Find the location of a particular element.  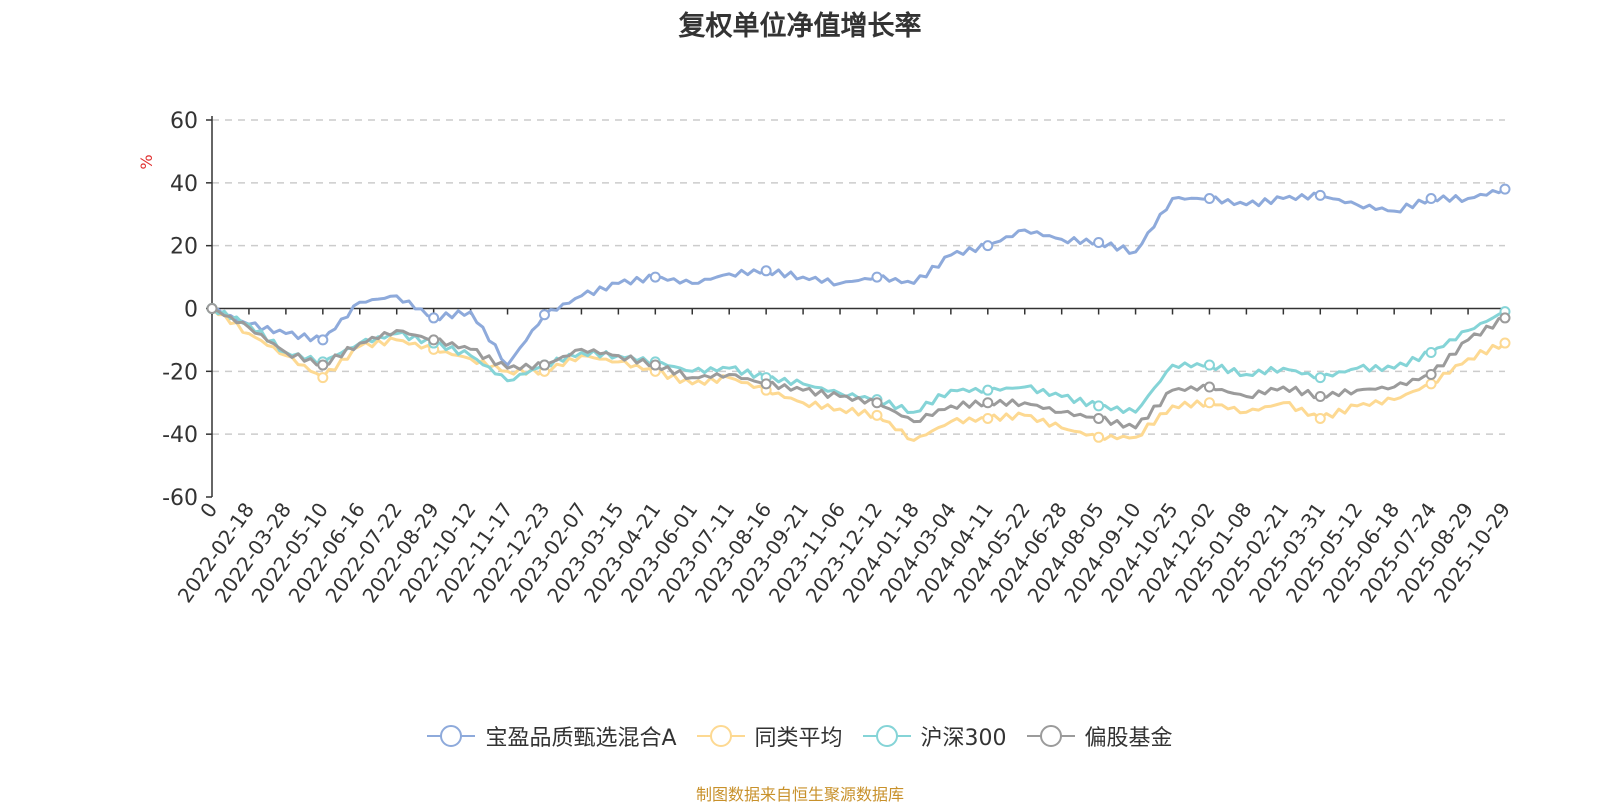

y-tick-label: -40 is located at coordinates (180, 435).